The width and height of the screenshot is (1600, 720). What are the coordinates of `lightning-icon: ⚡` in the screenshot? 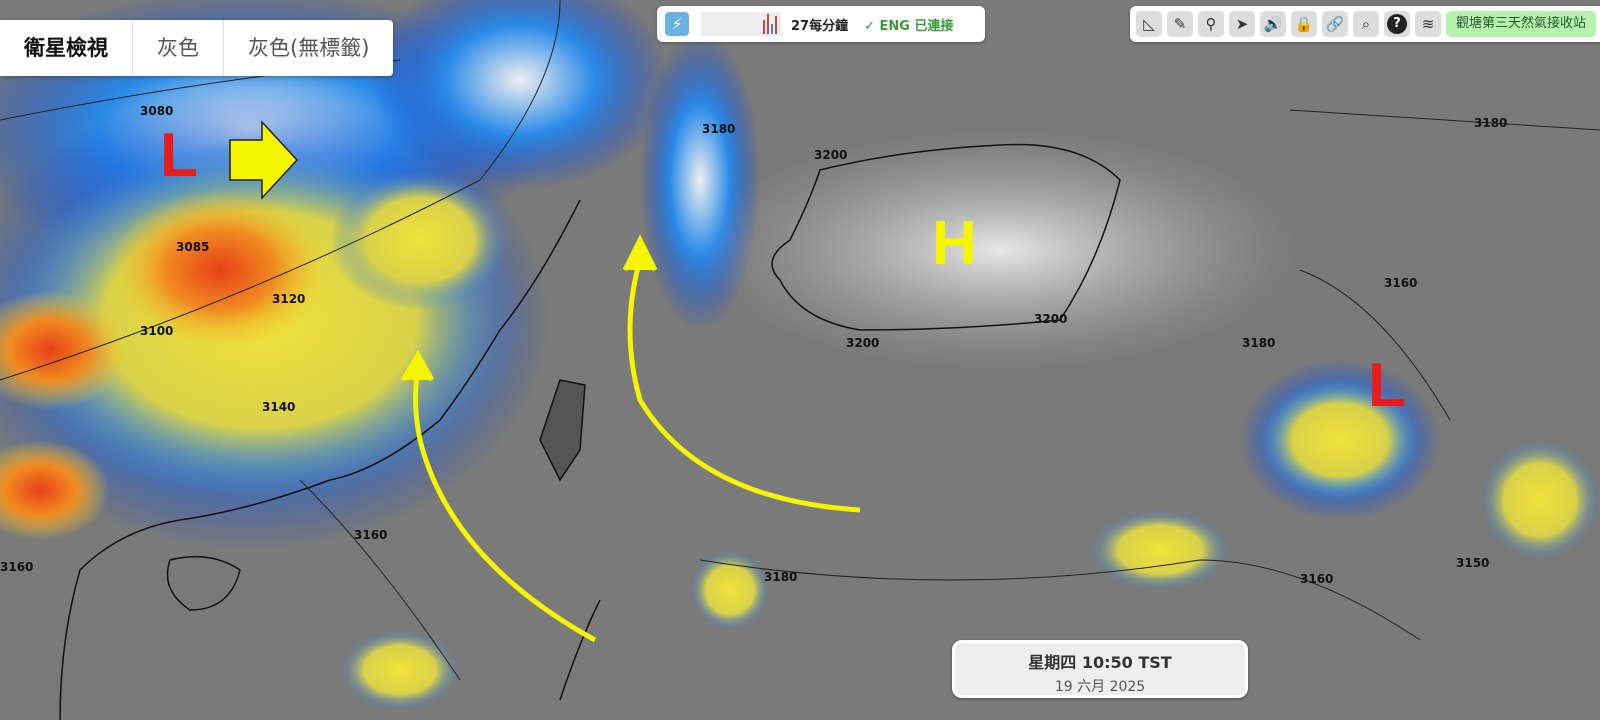 It's located at (677, 24).